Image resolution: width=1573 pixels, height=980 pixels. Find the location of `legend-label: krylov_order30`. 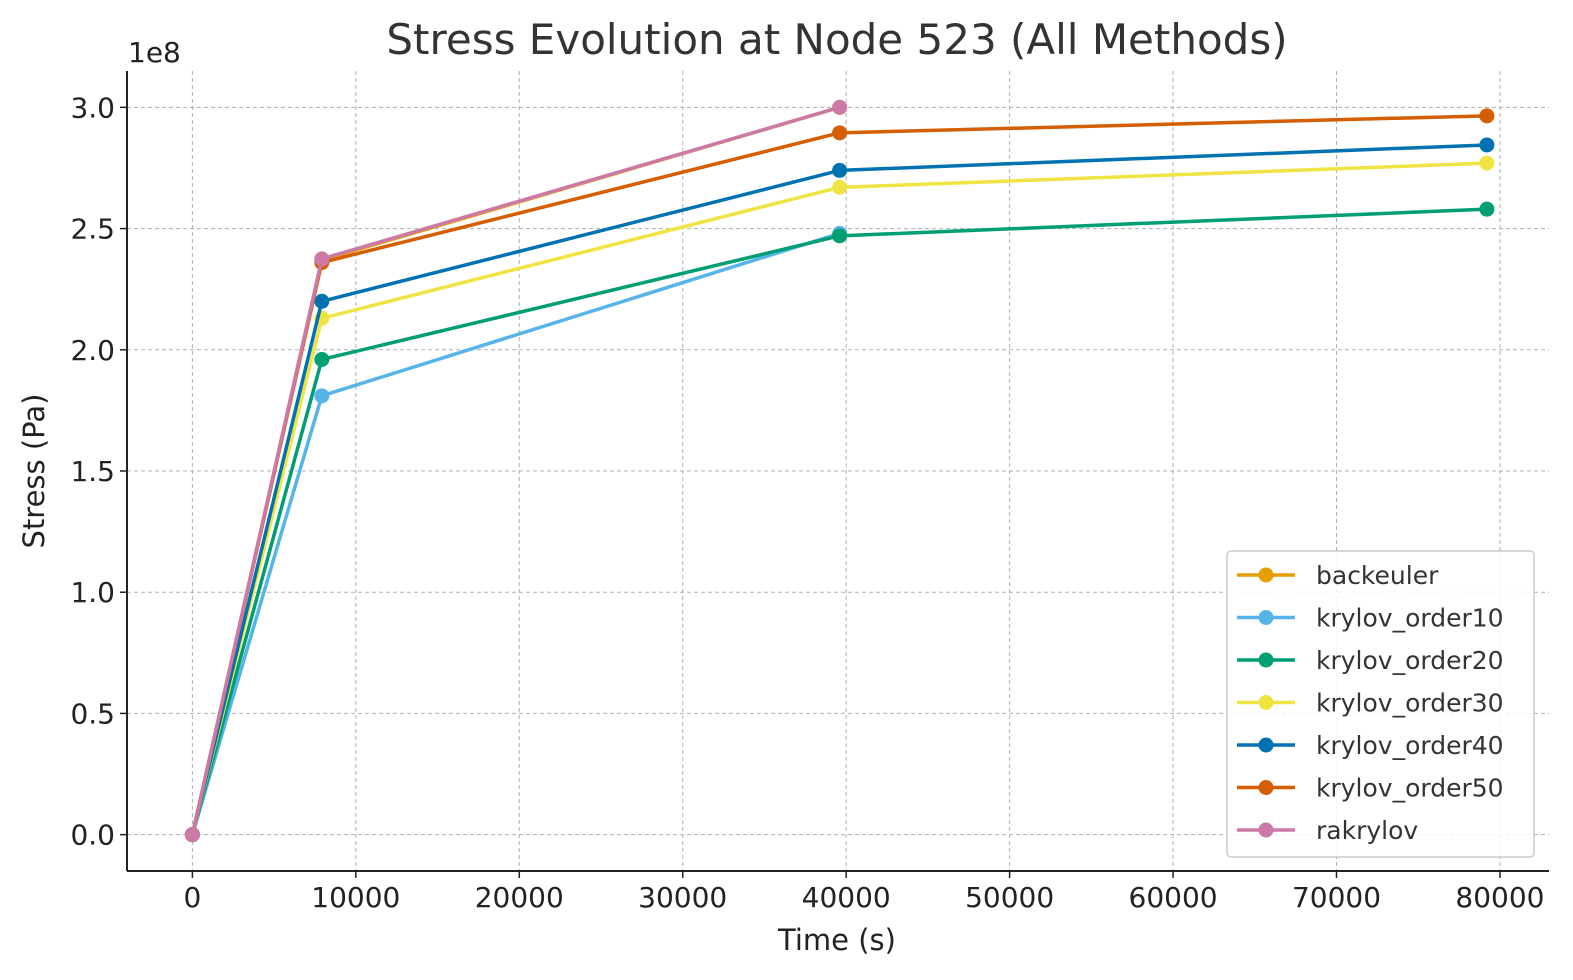

legend-label: krylov_order30 is located at coordinates (1410, 703).